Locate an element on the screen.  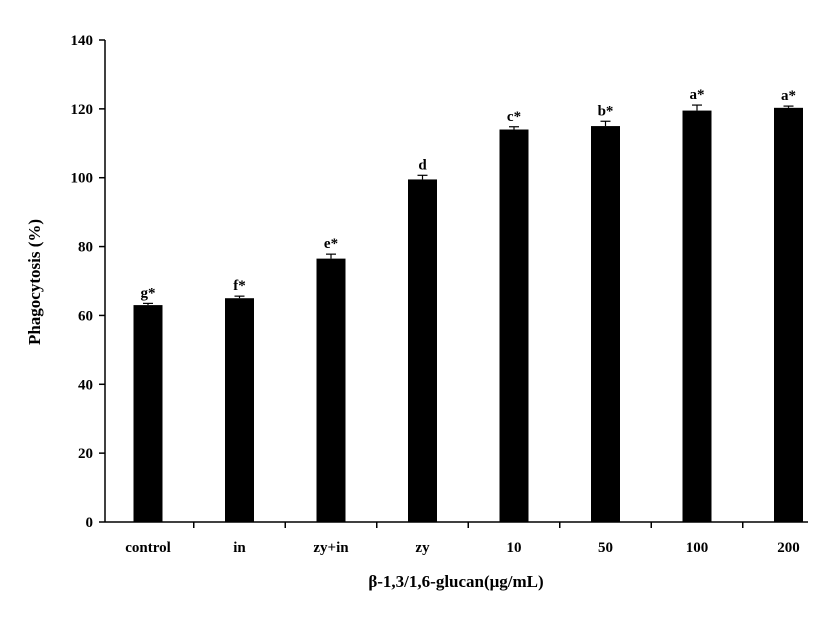
x-category-label: 50 is located at coordinates (605, 548).